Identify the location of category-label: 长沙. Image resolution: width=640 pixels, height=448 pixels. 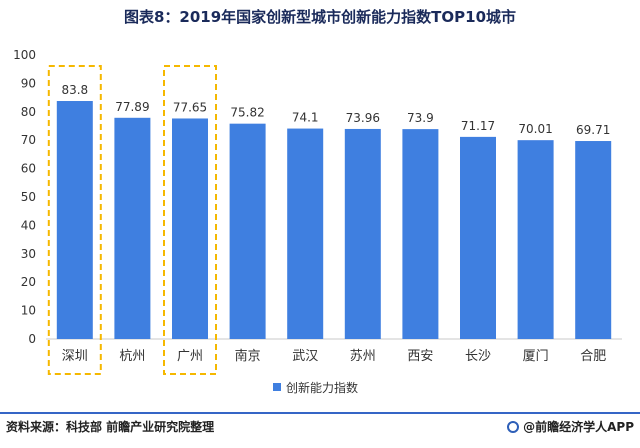
(478, 356).